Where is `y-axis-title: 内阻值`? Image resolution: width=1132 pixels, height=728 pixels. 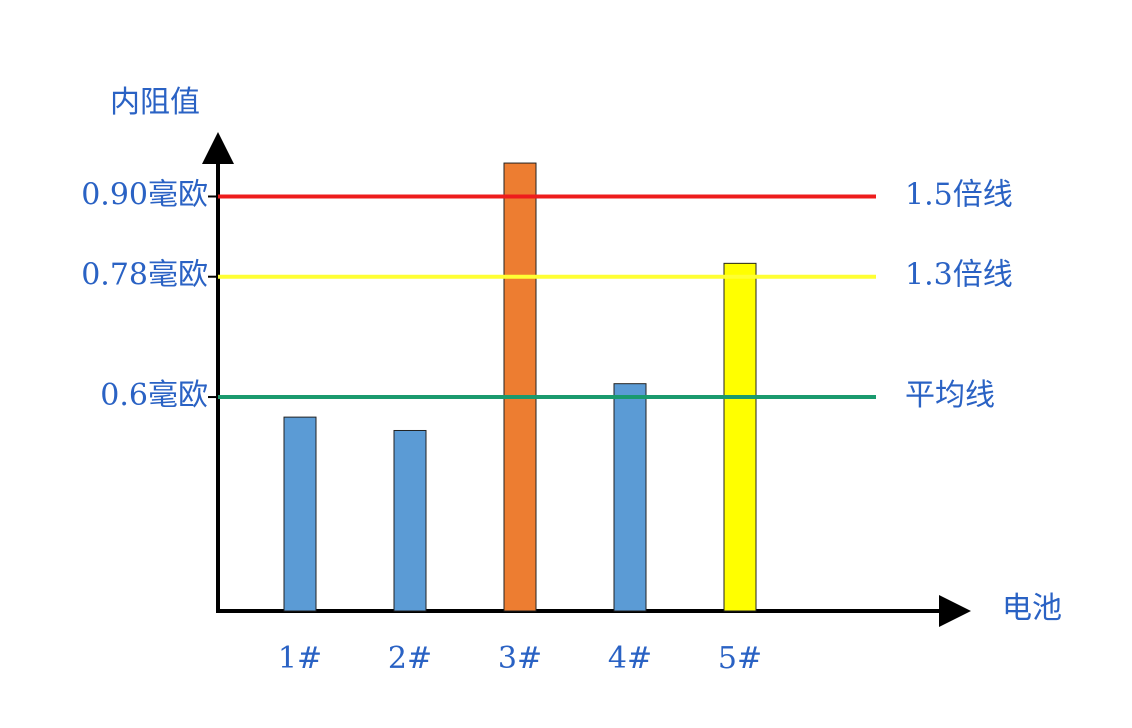
y-axis-title: 内阻值 is located at coordinates (155, 102).